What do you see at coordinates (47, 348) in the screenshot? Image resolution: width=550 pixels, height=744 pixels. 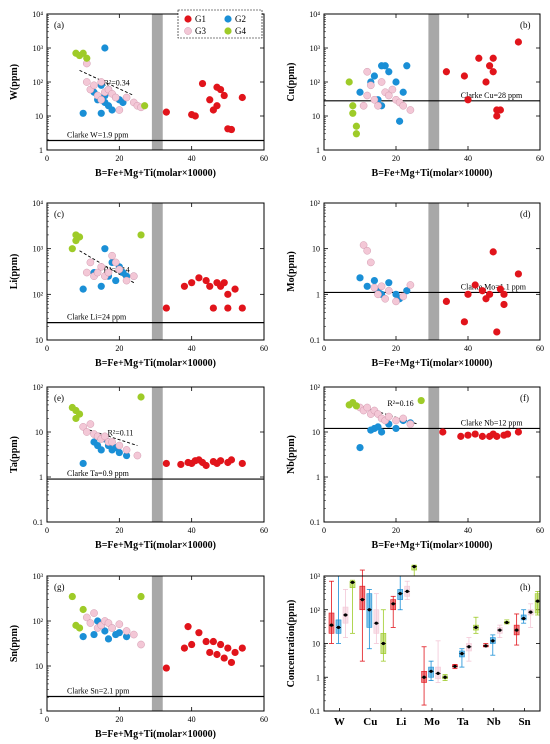 I see `x-tick-label: 0` at bounding box center [47, 348].